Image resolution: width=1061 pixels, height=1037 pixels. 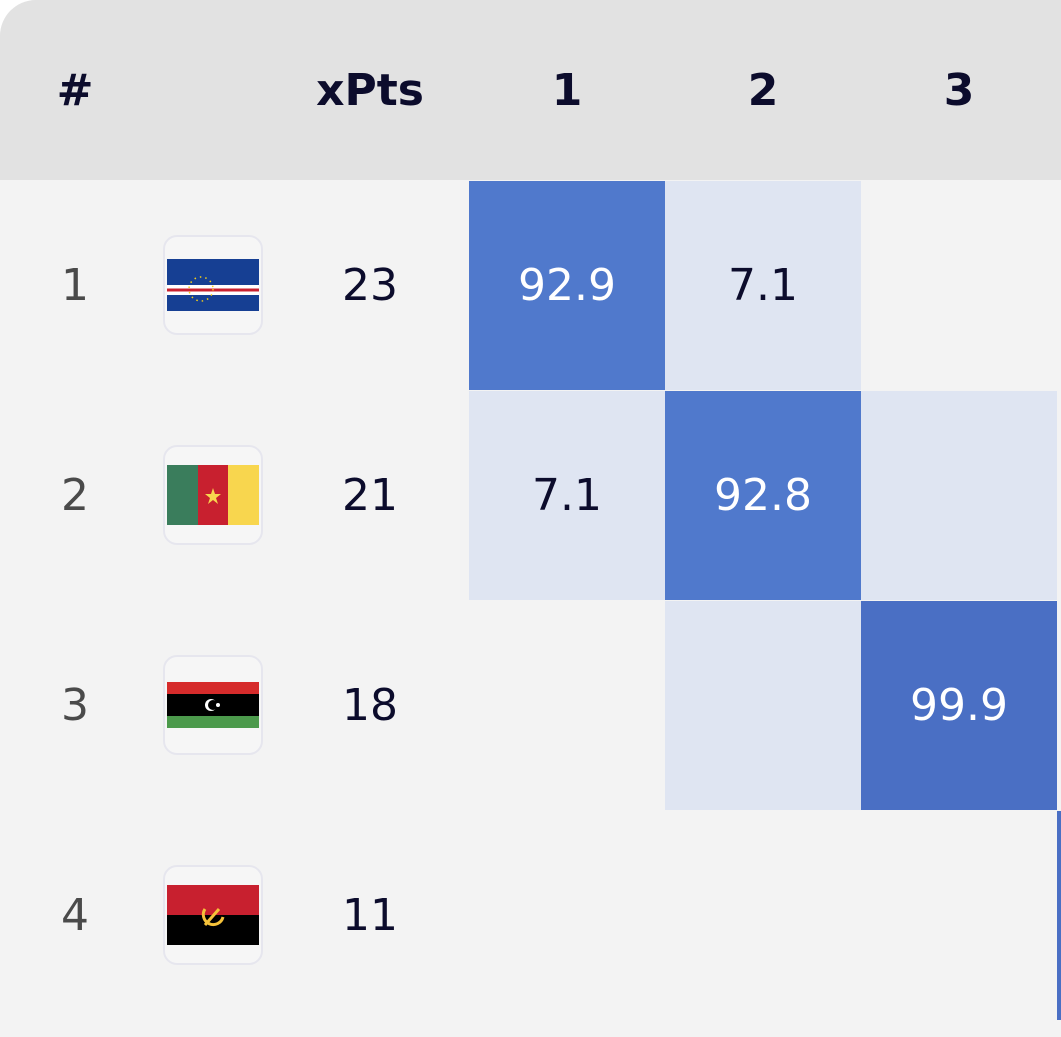 What do you see at coordinates (75, 495) in the screenshot?
I see `rank: 2` at bounding box center [75, 495].